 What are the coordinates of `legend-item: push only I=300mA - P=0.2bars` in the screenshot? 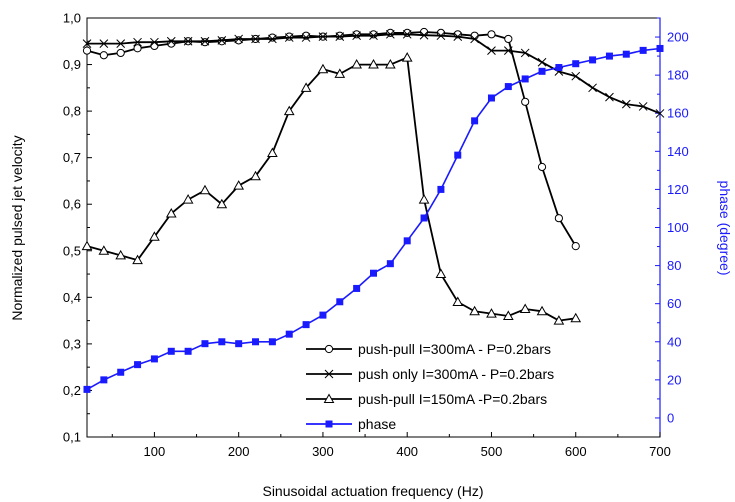 It's located at (430, 374).